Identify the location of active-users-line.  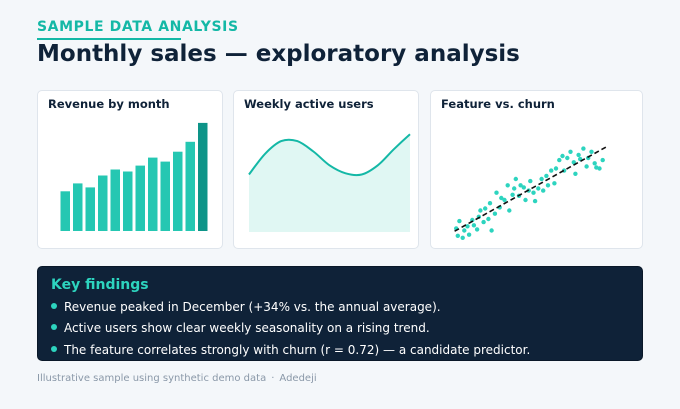
(329, 155).